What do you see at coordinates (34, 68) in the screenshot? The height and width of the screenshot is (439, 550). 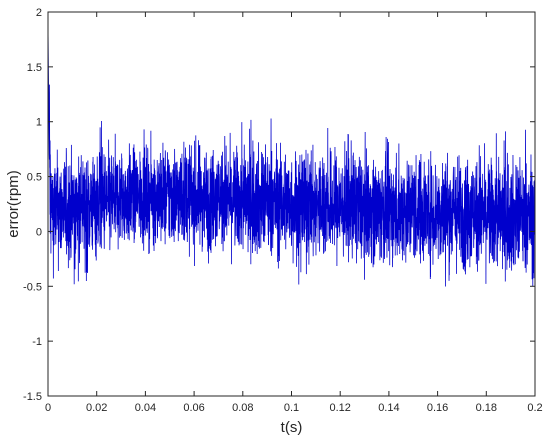 I see `y-tick-label: 1.5` at bounding box center [34, 68].